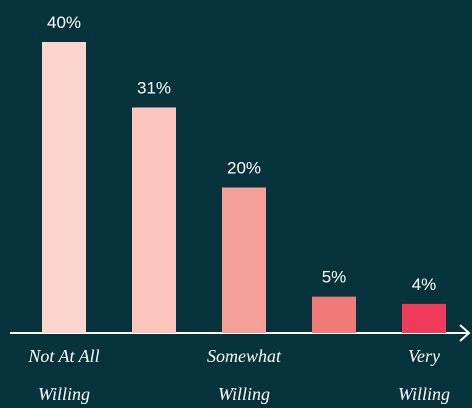 The width and height of the screenshot is (472, 408). What do you see at coordinates (465, 333) in the screenshot?
I see `axis-arrow` at bounding box center [465, 333].